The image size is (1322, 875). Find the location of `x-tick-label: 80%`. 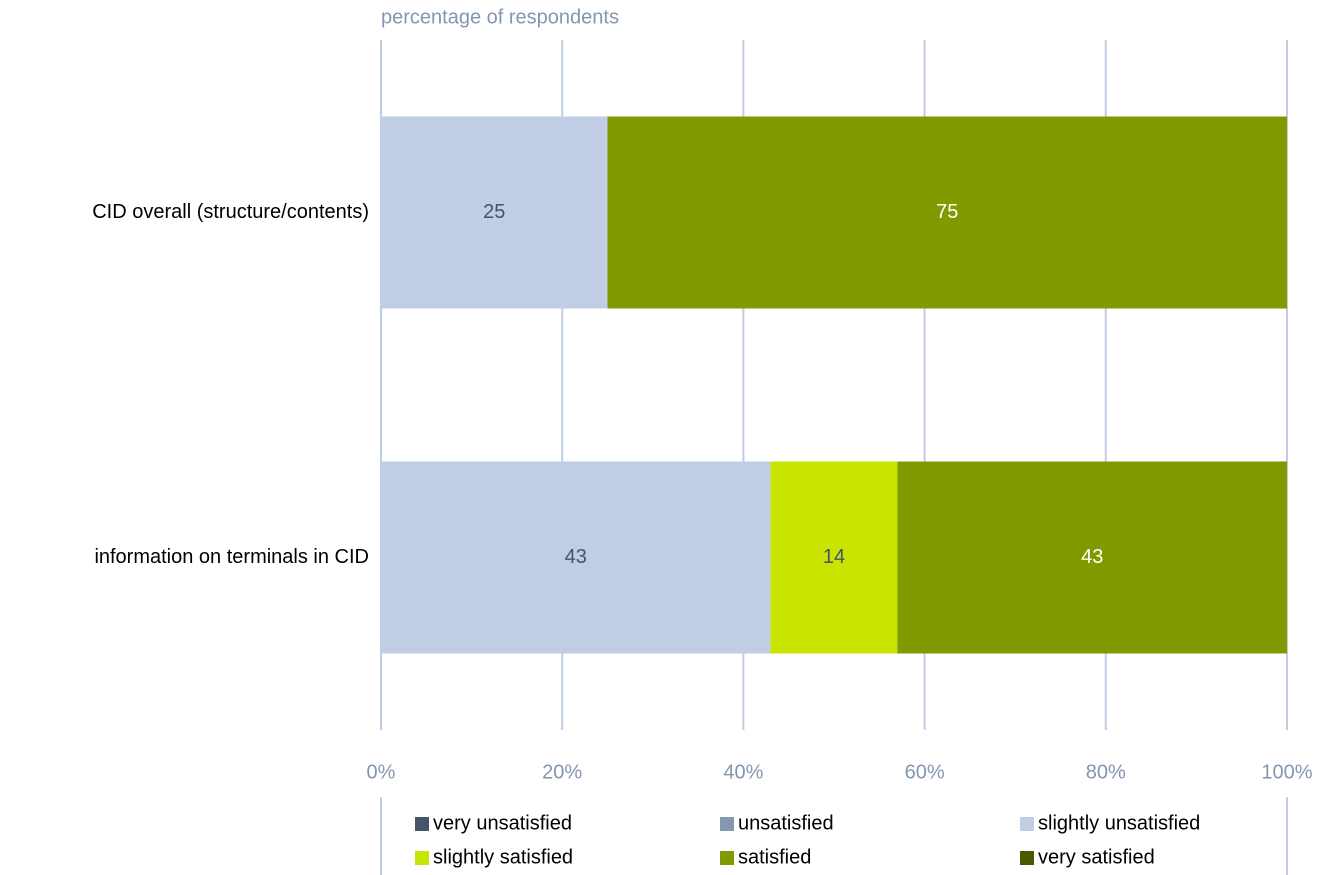

x-tick-label: 80% is located at coordinates (1106, 772).